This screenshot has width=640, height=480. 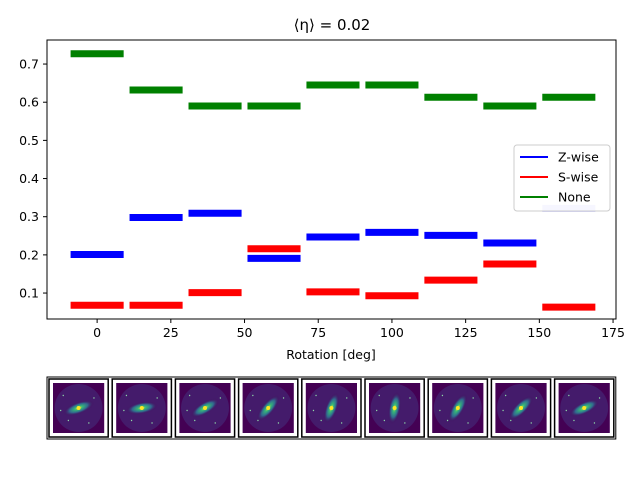 I want to click on legend-box, so click(x=562, y=178).